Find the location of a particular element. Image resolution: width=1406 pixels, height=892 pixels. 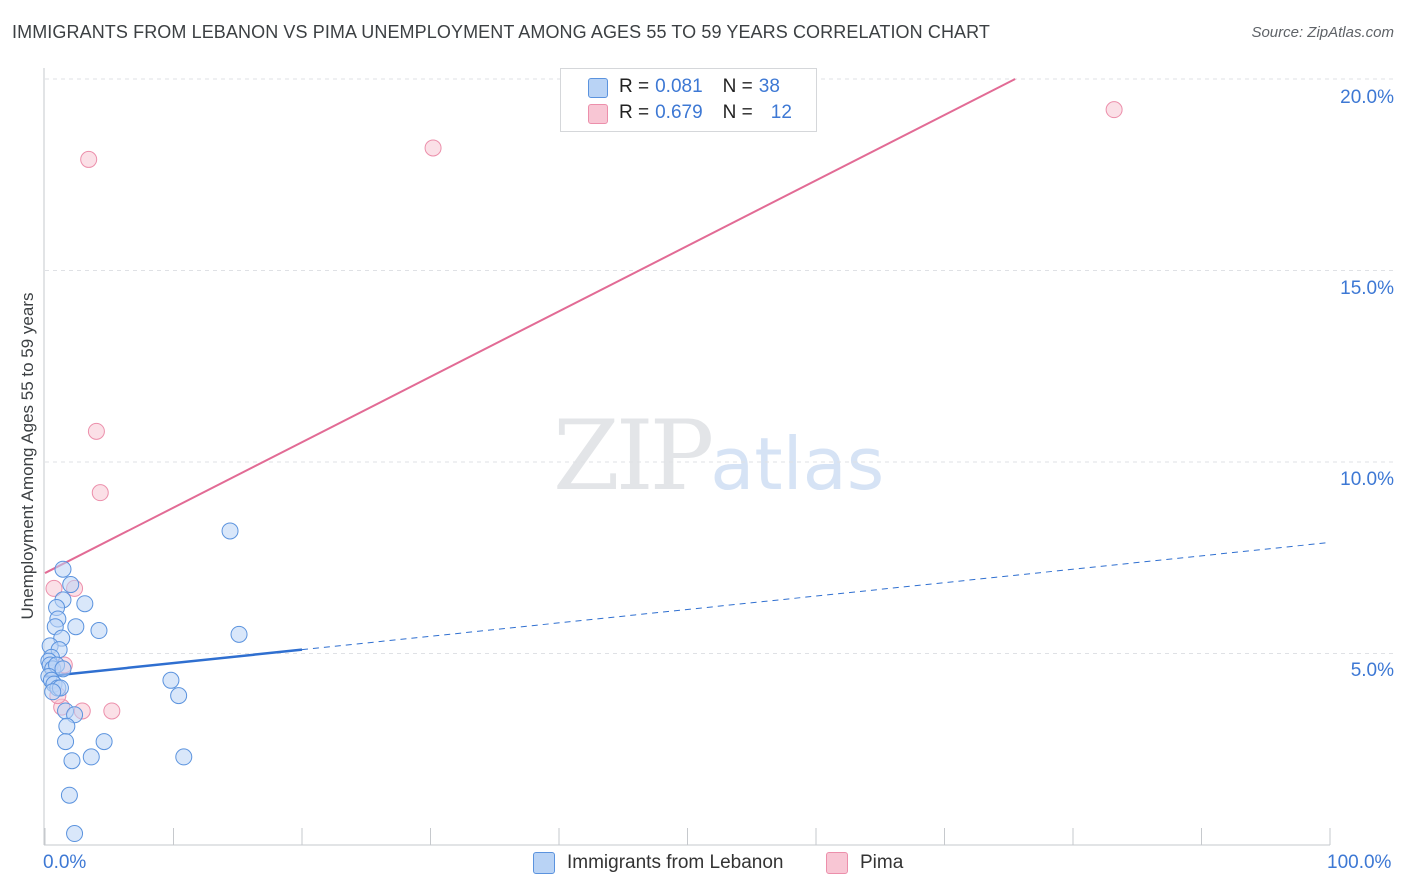

stats-legend-row-pima: R = 0.679 N = 12 is located at coordinates (690, 113).